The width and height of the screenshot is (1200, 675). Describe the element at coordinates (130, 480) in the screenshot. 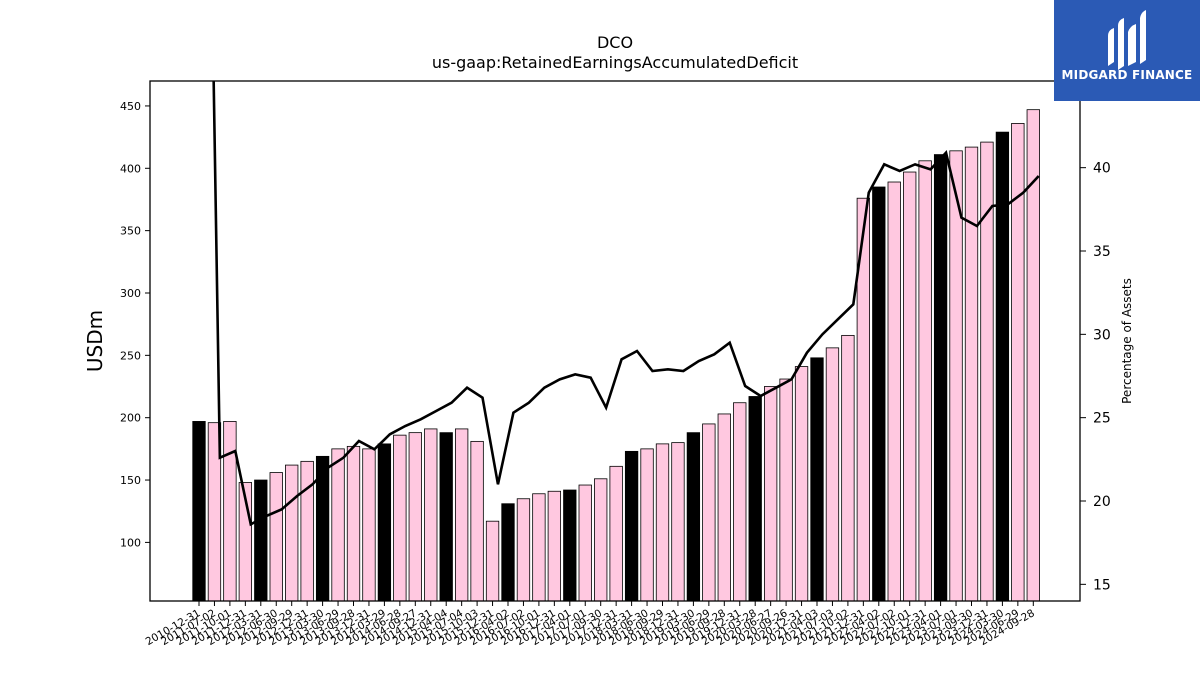

I see `y-tick-label: 150` at that location.